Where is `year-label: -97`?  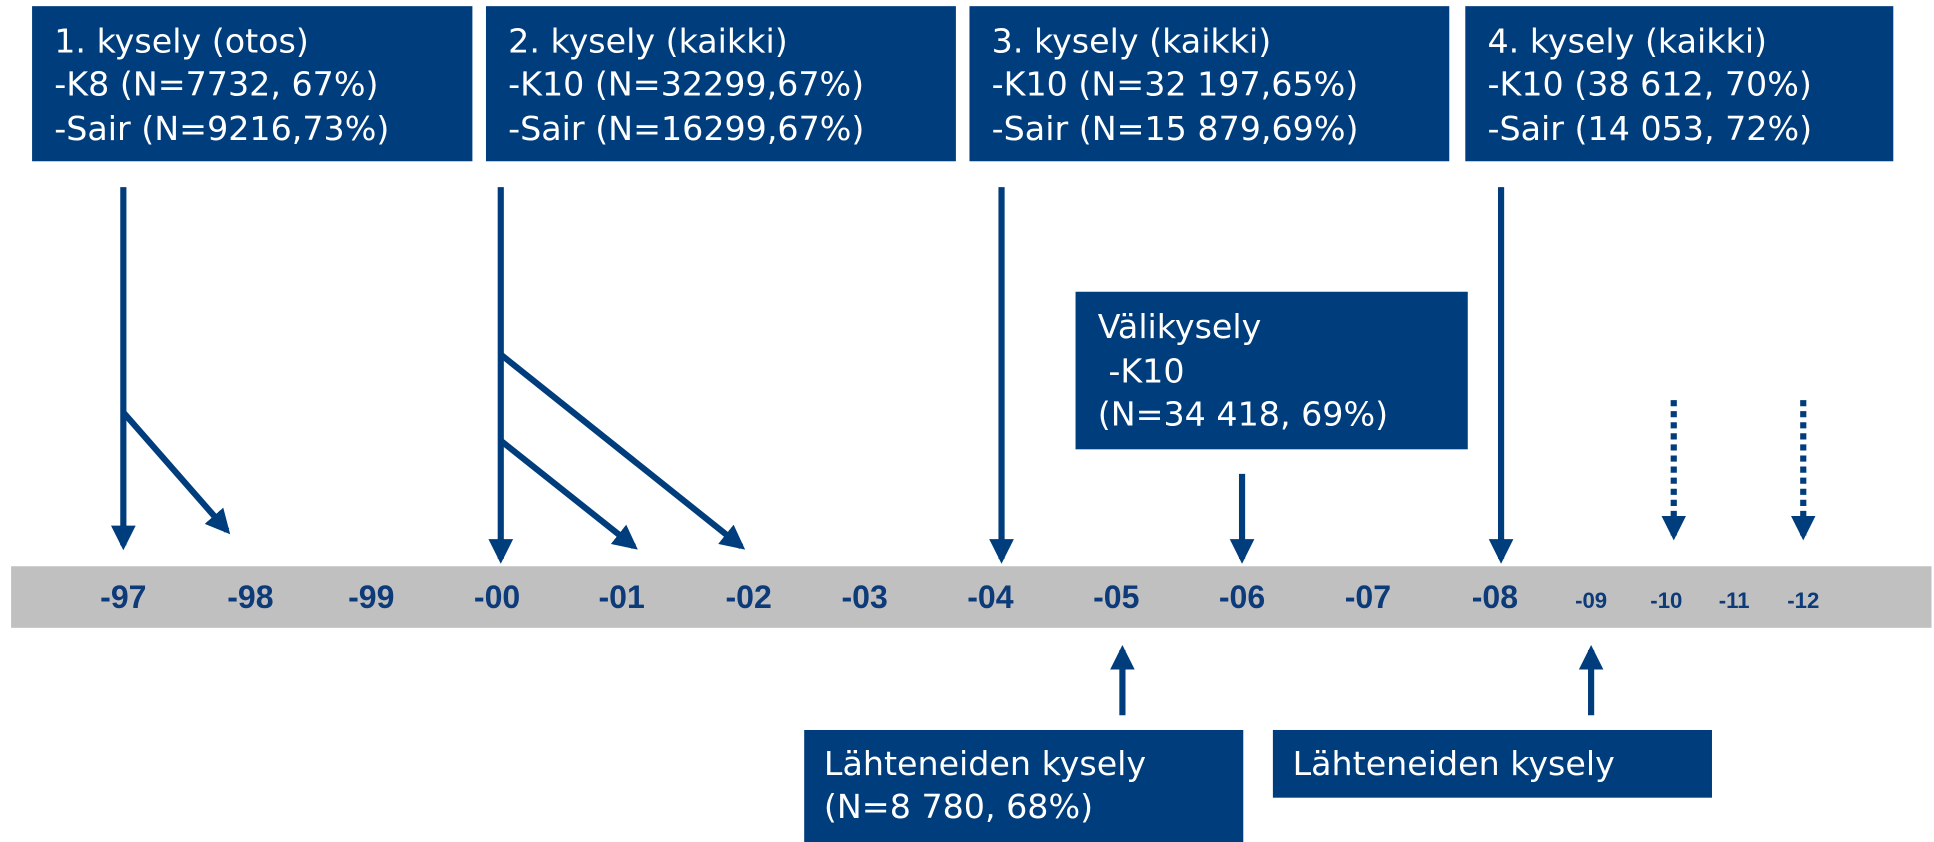 year-label: -97 is located at coordinates (123, 597).